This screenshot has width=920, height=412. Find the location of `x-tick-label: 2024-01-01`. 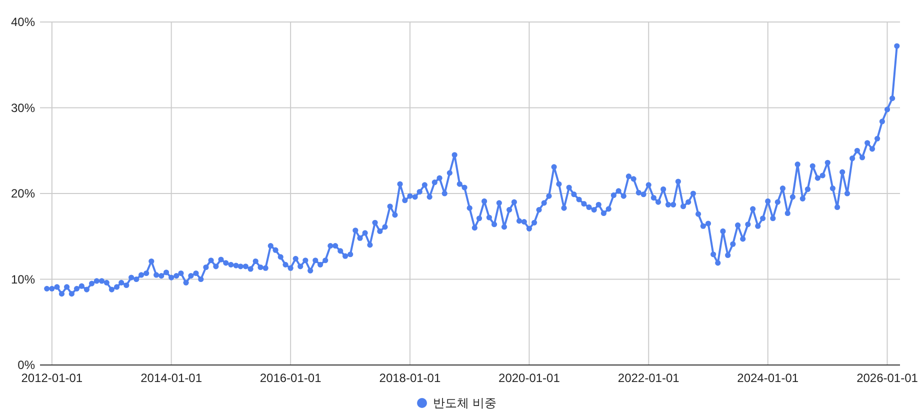

x-tick-label: 2024-01-01 is located at coordinates (768, 378).